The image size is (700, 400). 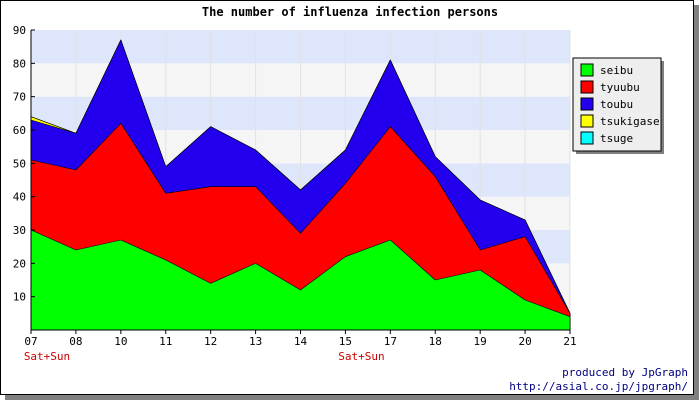 What do you see at coordinates (620, 87) in the screenshot?
I see `legend-label-tyuubu: tyuubu` at bounding box center [620, 87].